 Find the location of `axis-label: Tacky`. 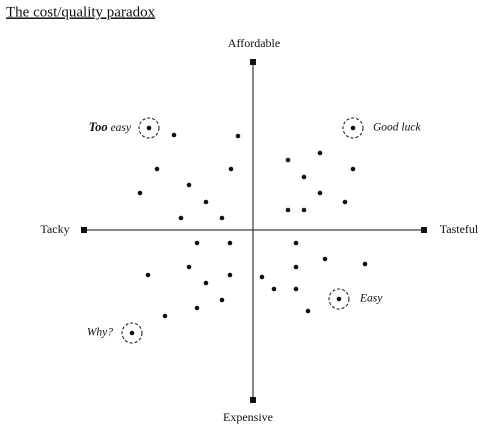

axis-label: Tacky is located at coordinates (54, 229).